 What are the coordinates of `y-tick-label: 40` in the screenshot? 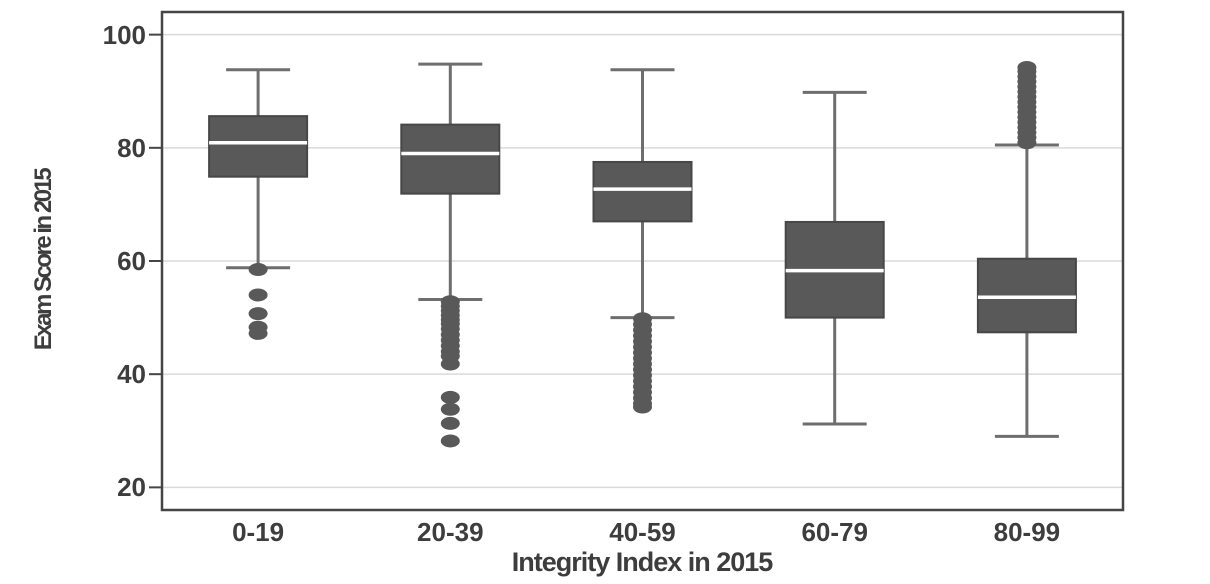 It's located at (131, 374).